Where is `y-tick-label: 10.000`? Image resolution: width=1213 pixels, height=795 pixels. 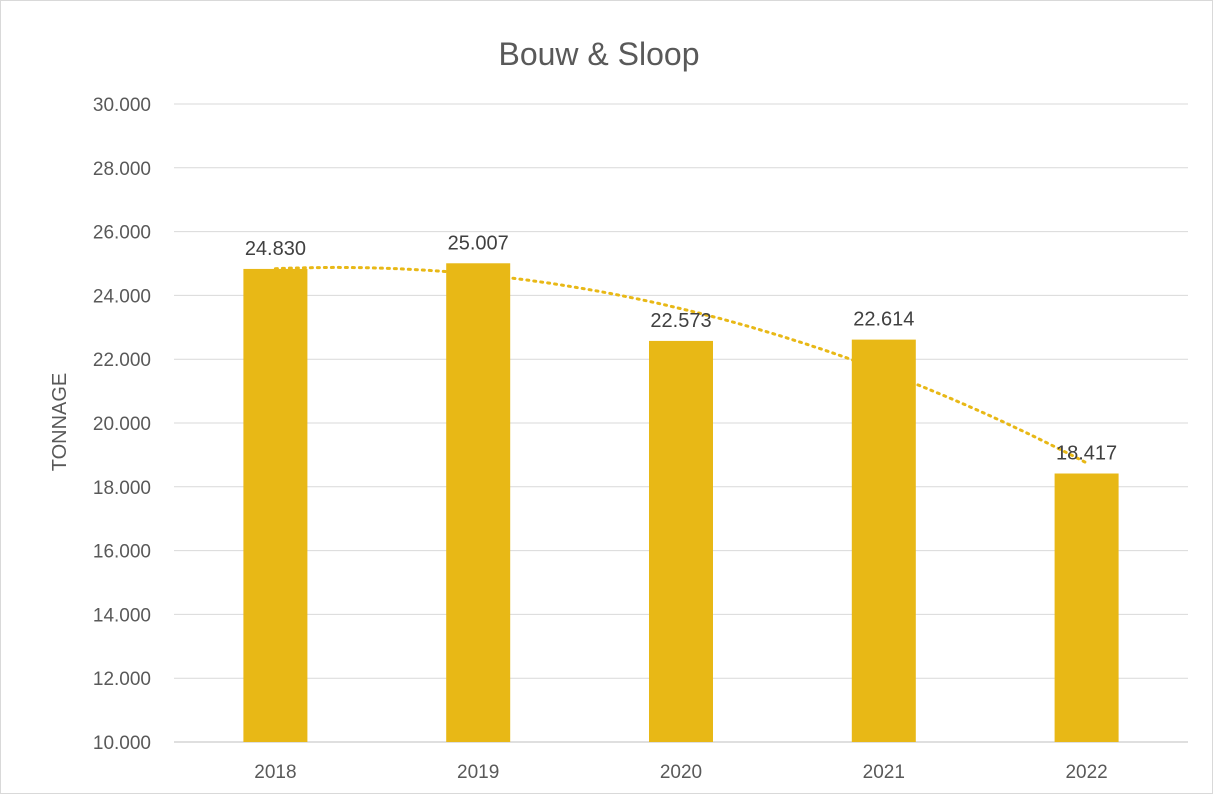
y-tick-label: 10.000 is located at coordinates (122, 743).